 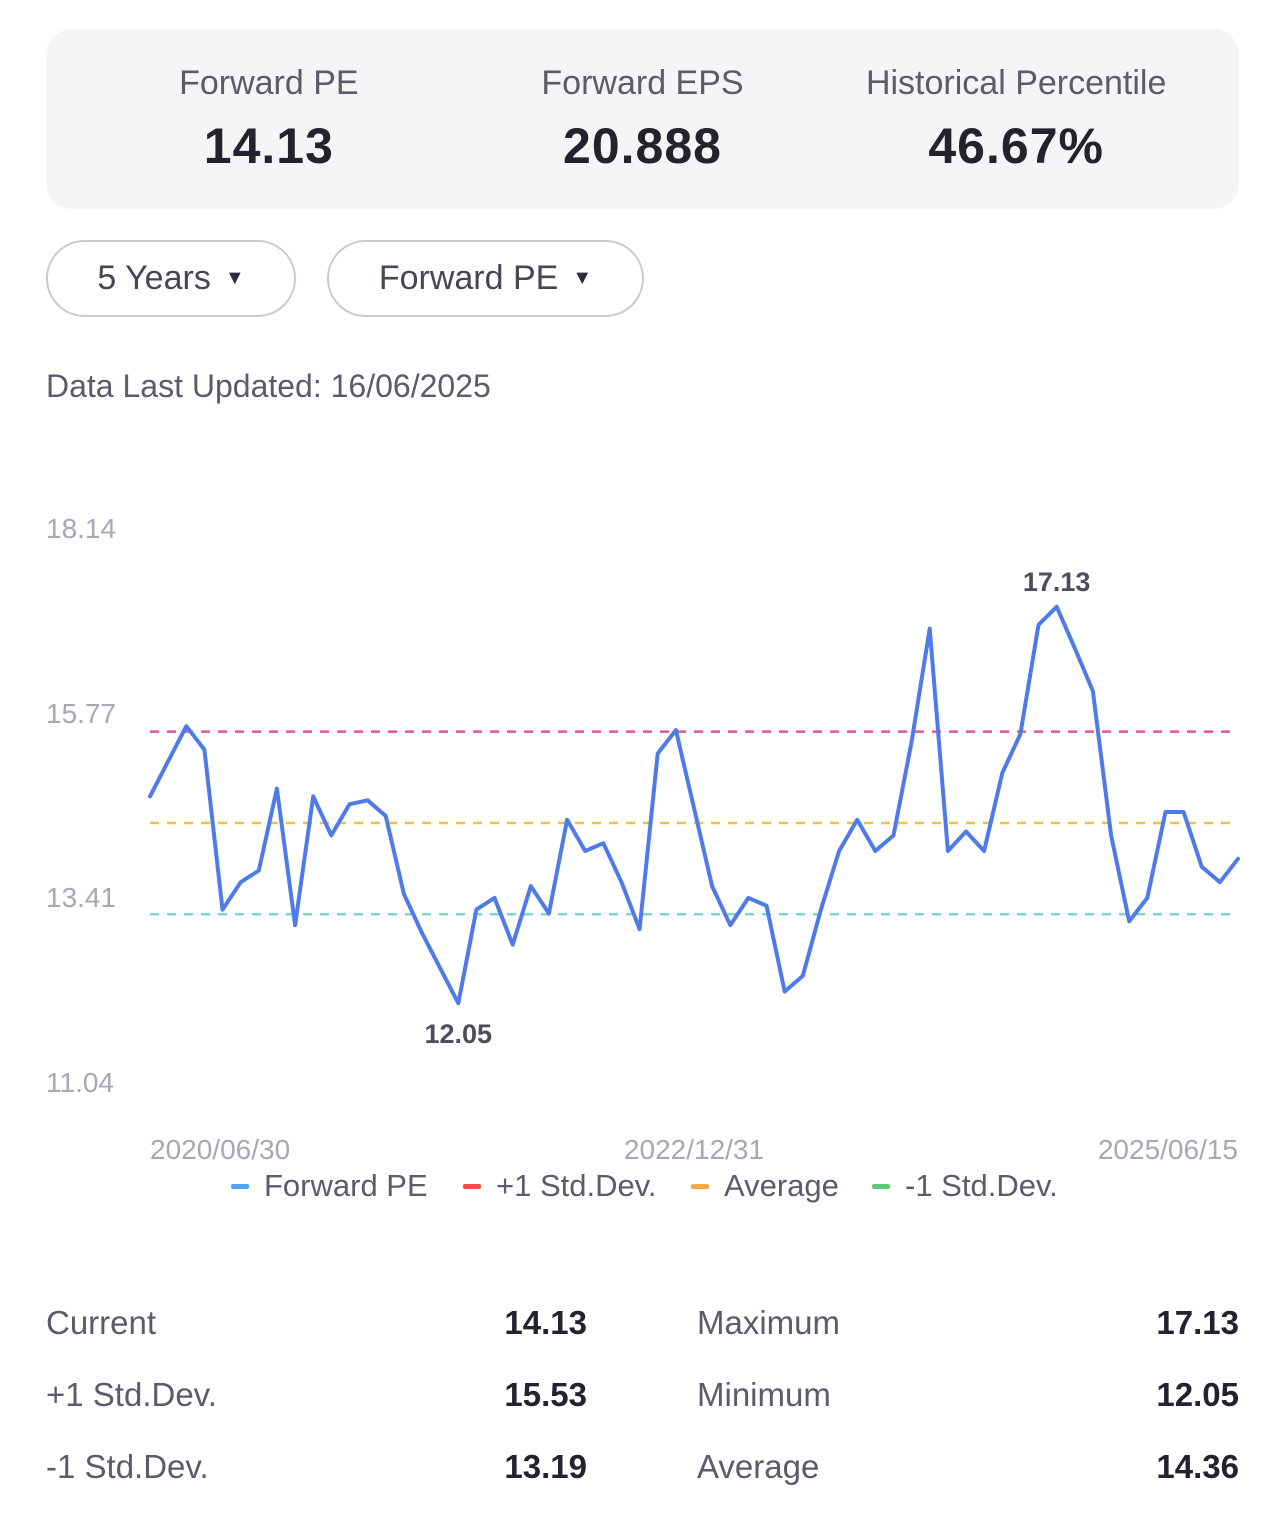 What do you see at coordinates (764, 1394) in the screenshot?
I see `stat-label-minimum: Minimum` at bounding box center [764, 1394].